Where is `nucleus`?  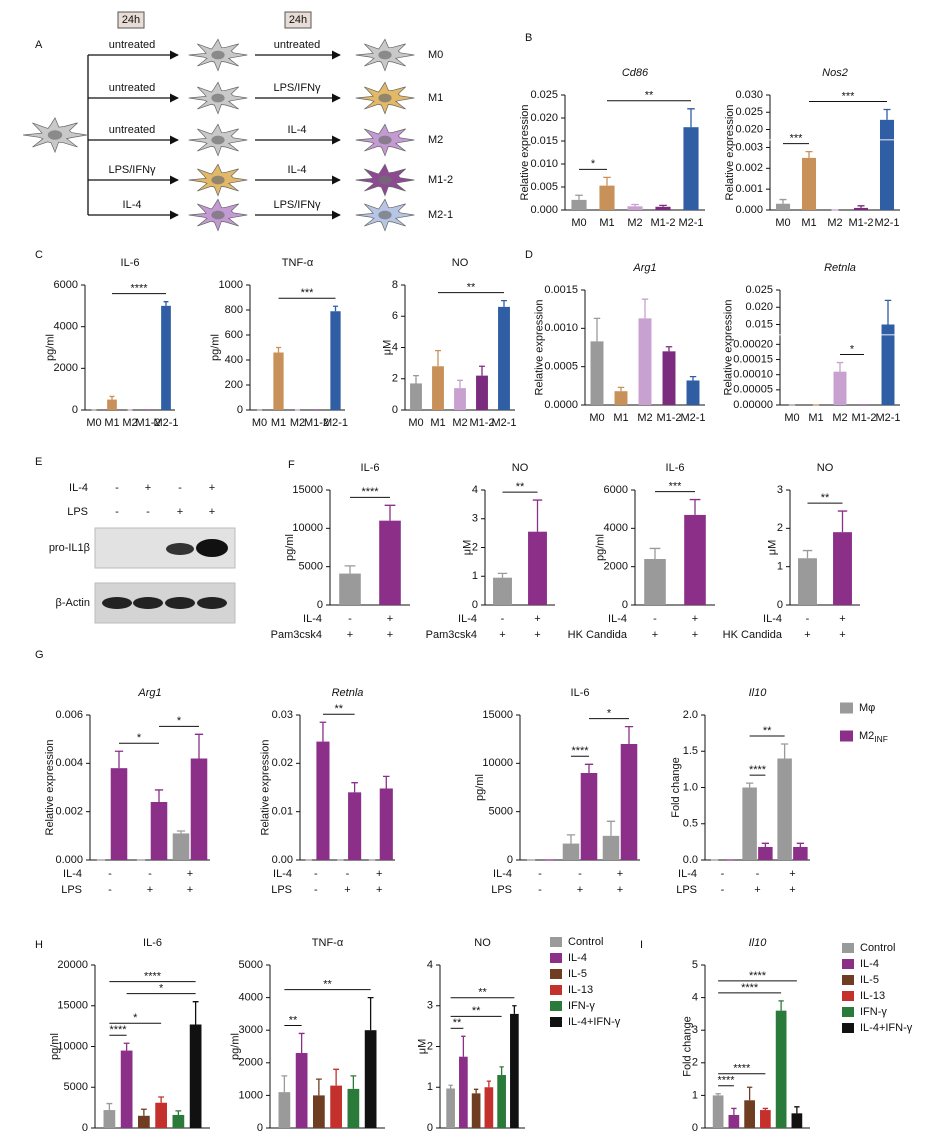
nucleus is located at coordinates (385, 140).